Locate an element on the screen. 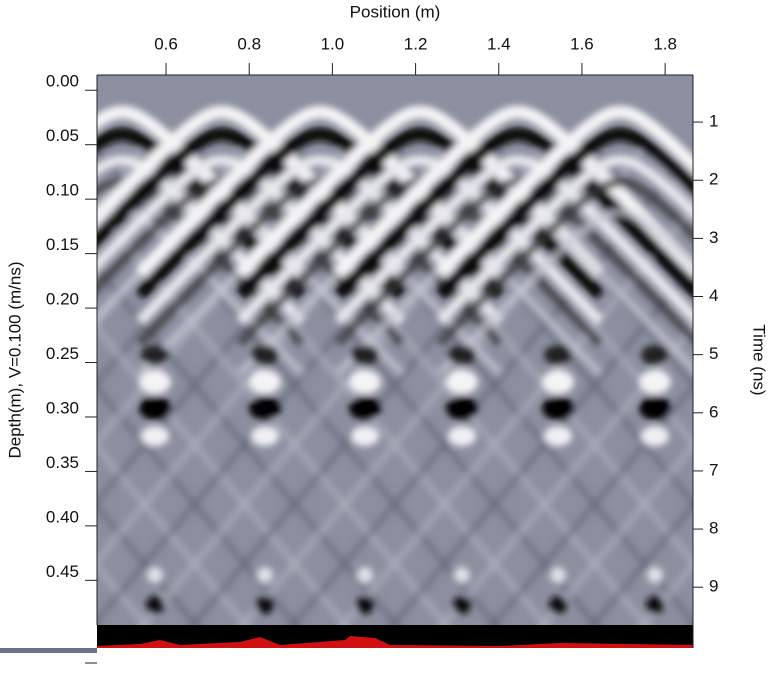 Image resolution: width=774 pixels, height=679 pixels. y2-tick-label: 6 is located at coordinates (713, 411).